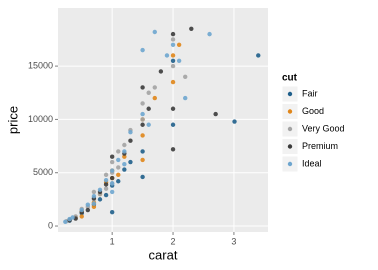  Describe the element at coordinates (312, 163) in the screenshot. I see `legend-label: Ideal` at that location.